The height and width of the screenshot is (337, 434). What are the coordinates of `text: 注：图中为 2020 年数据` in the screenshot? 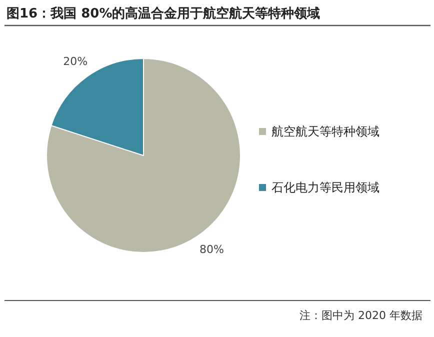 It's located at (361, 315).